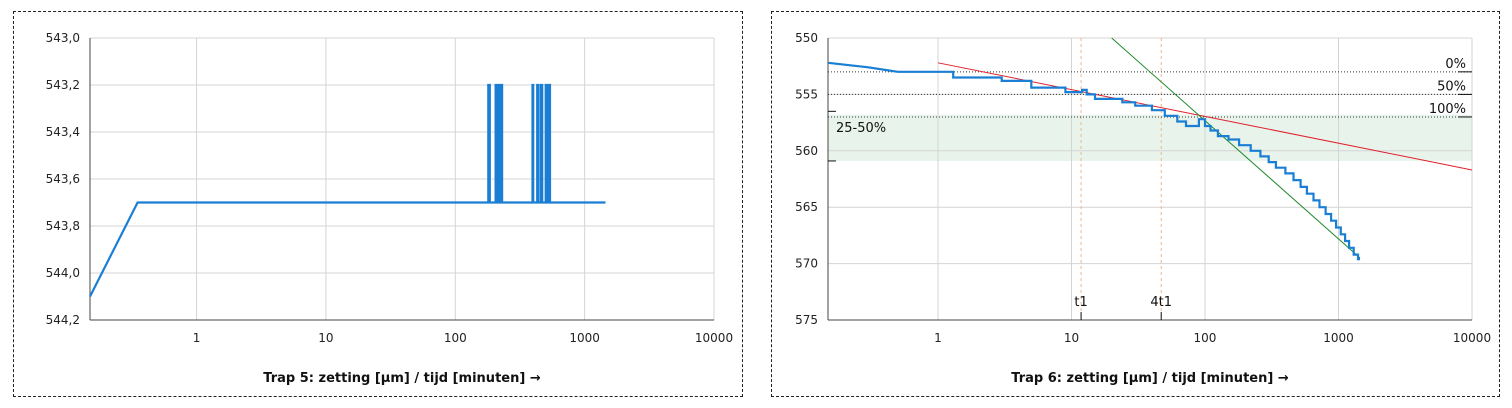 Image resolution: width=1512 pixels, height=408 pixels. Describe the element at coordinates (63, 38) in the screenshot. I see `y-tick-label: 543,0` at that location.